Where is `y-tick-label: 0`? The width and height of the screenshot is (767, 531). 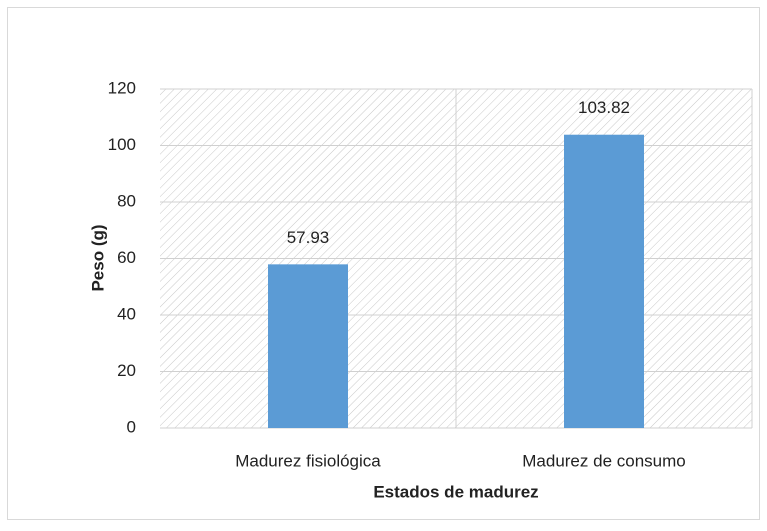
y-tick-label: 0 is located at coordinates (131, 426).